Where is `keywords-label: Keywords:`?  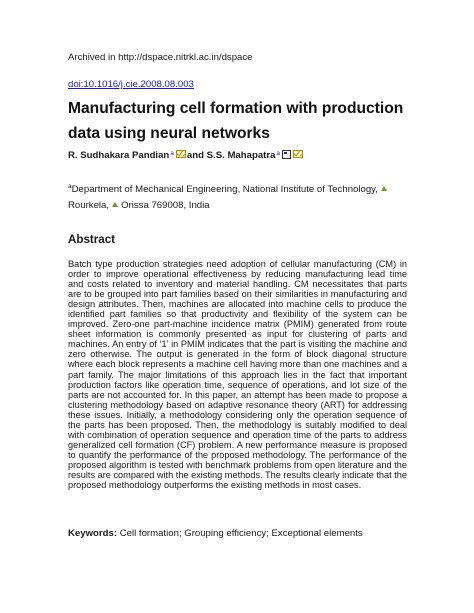
keywords-label: Keywords: is located at coordinates (93, 533).